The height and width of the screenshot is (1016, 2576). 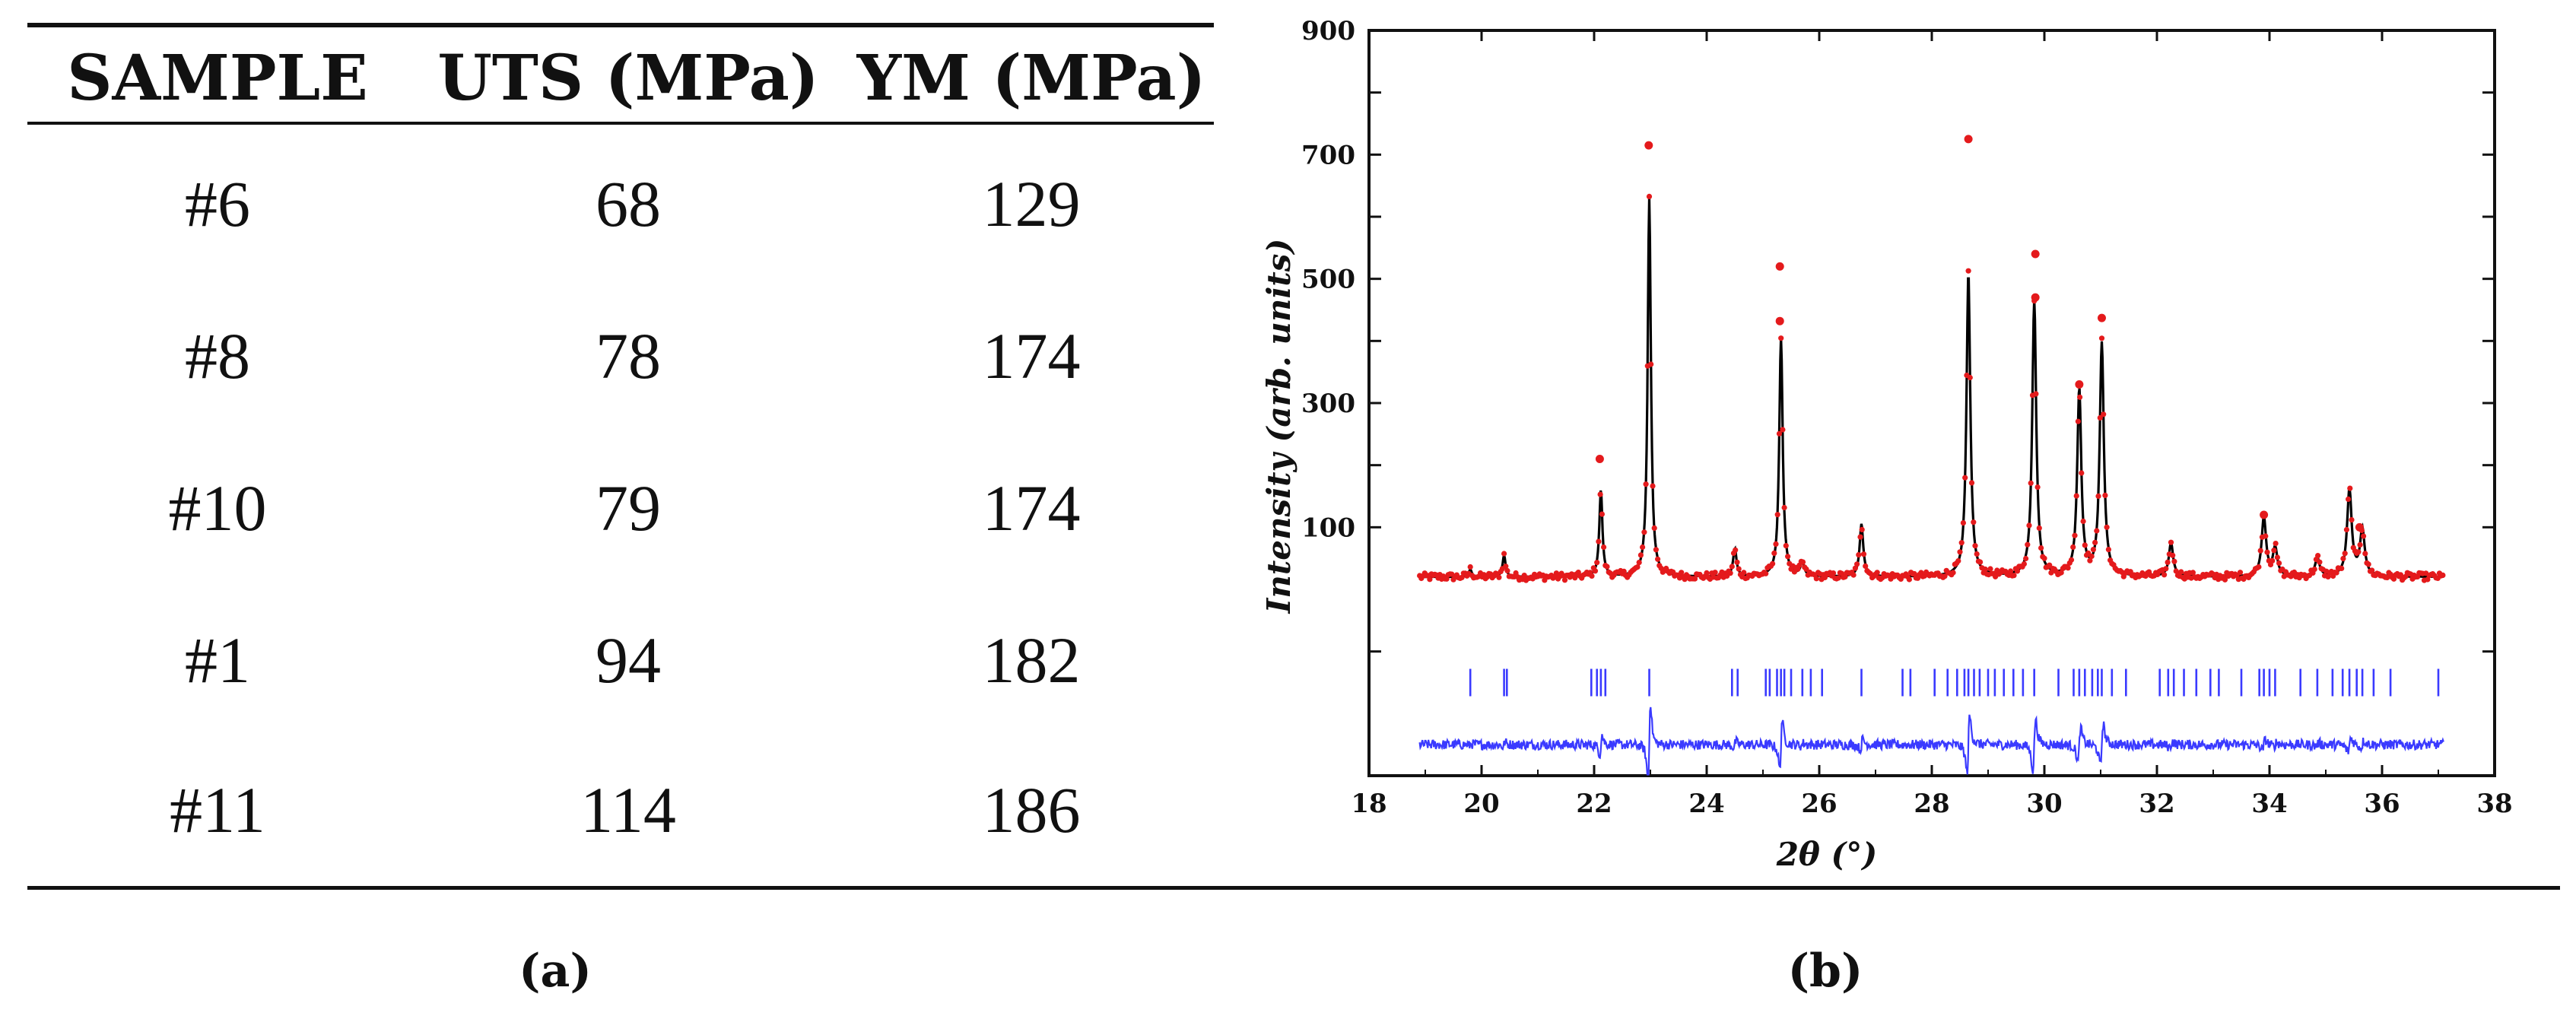 What do you see at coordinates (2044, 804) in the screenshot?
I see `x-tick-label: 30` at bounding box center [2044, 804].